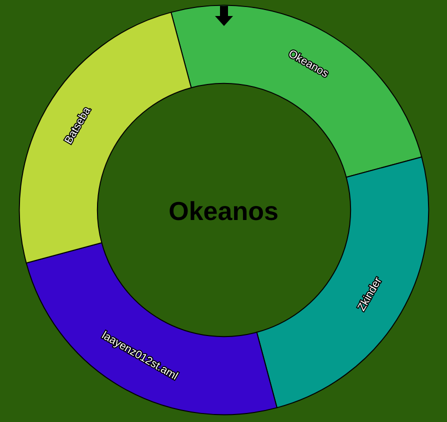 Image resolution: width=447 pixels, height=422 pixels. What do you see at coordinates (223, 211) in the screenshot?
I see `text: Okeanos` at bounding box center [223, 211].